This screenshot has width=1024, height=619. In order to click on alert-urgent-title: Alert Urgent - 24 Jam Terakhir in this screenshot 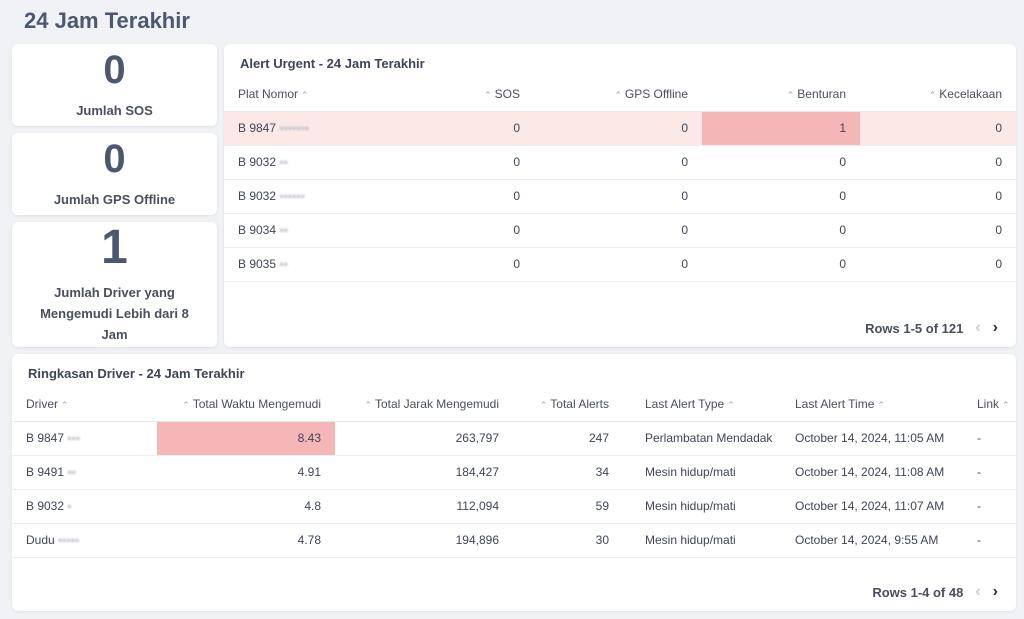, I will do `click(332, 63)`.